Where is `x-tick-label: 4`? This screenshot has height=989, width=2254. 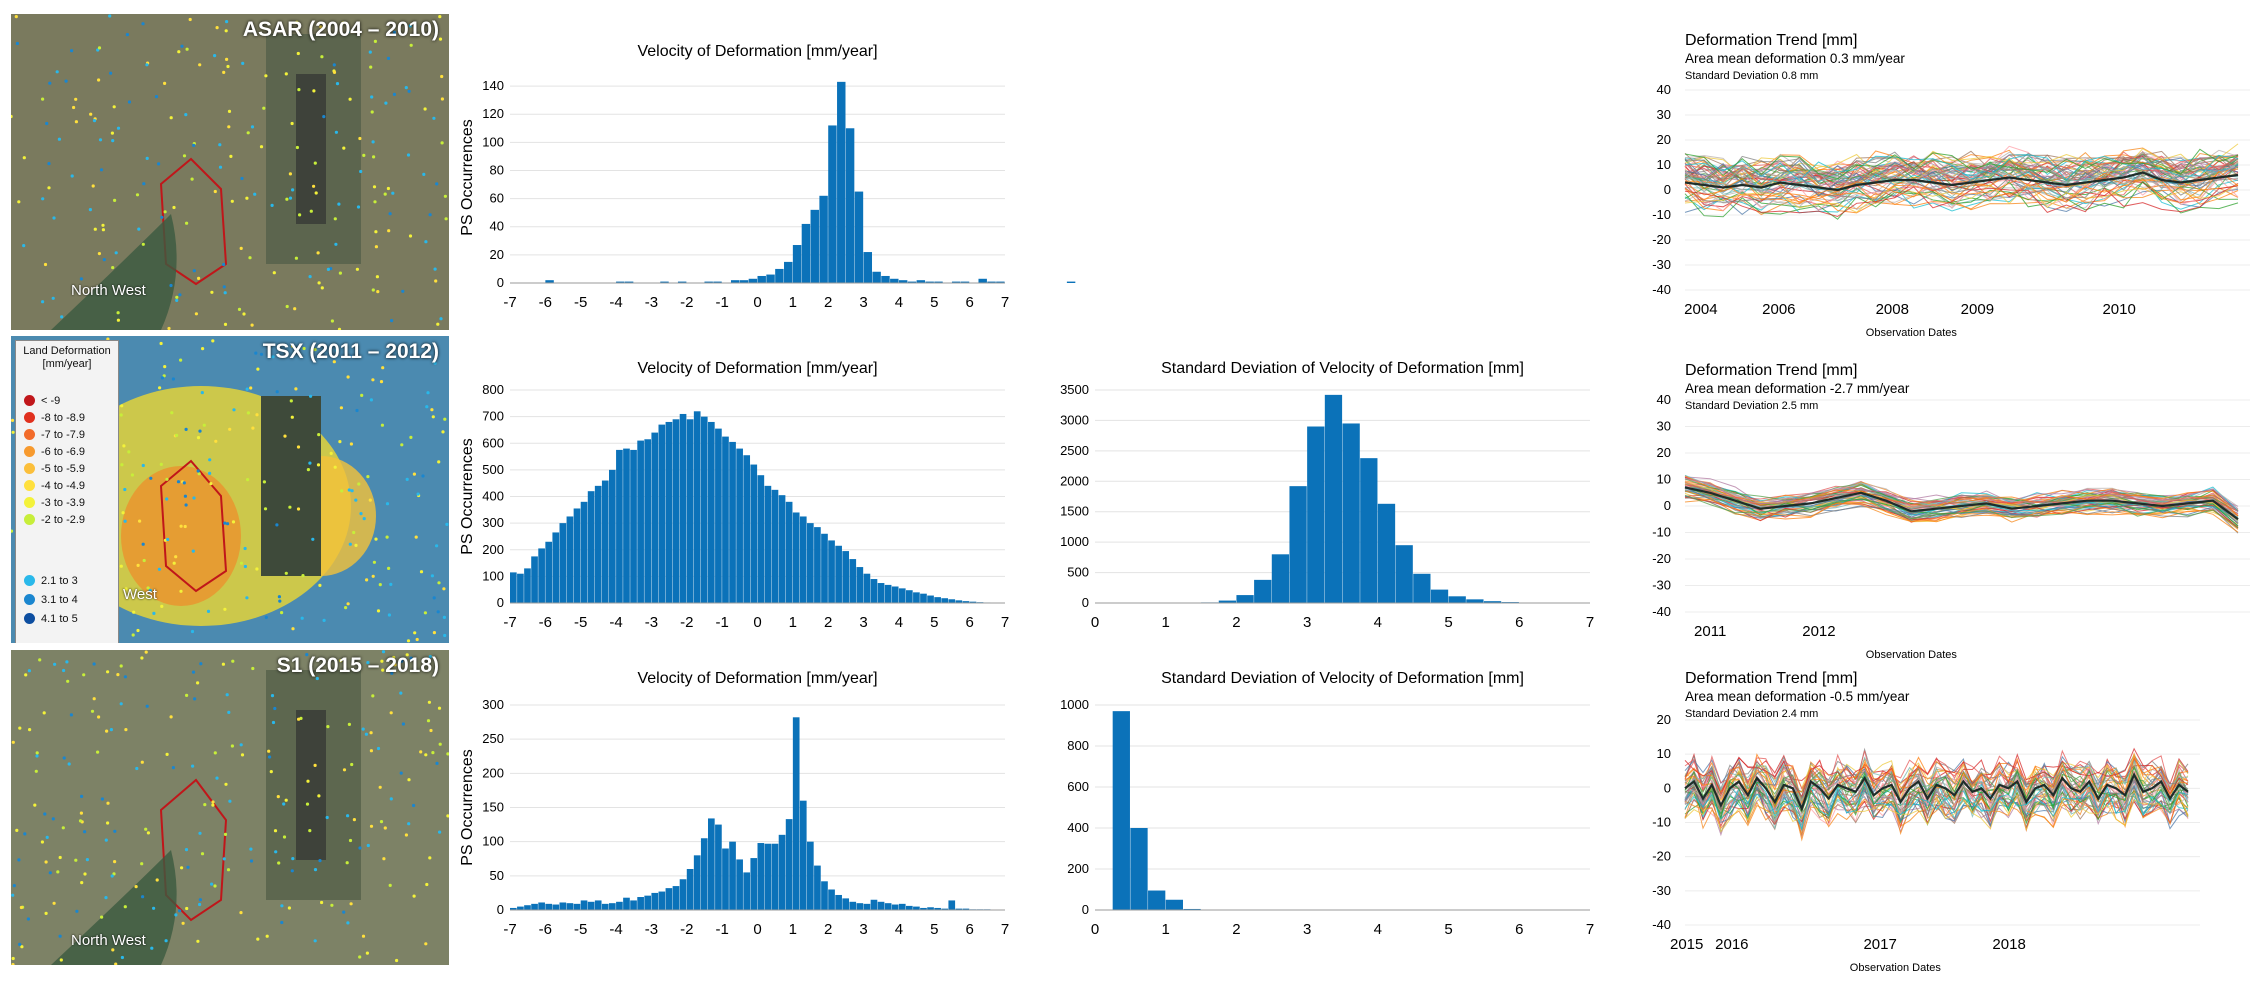
x-tick-label: 4 is located at coordinates (1378, 929).